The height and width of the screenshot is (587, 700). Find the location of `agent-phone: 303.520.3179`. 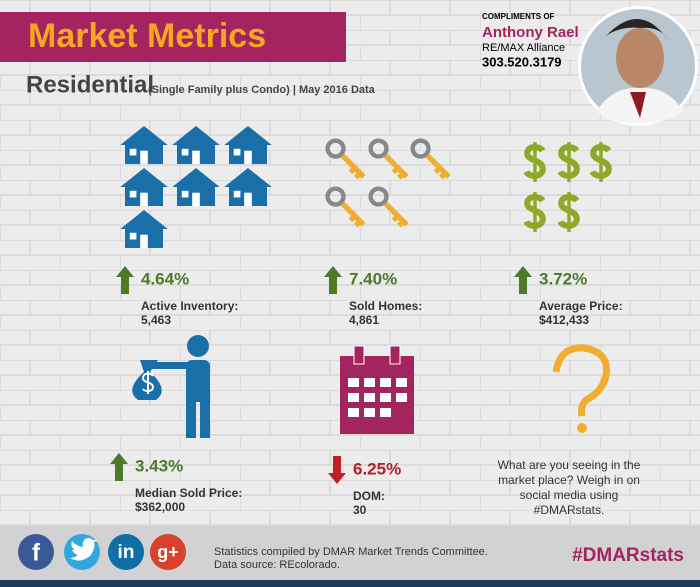

agent-phone: 303.520.3179 is located at coordinates (522, 61).